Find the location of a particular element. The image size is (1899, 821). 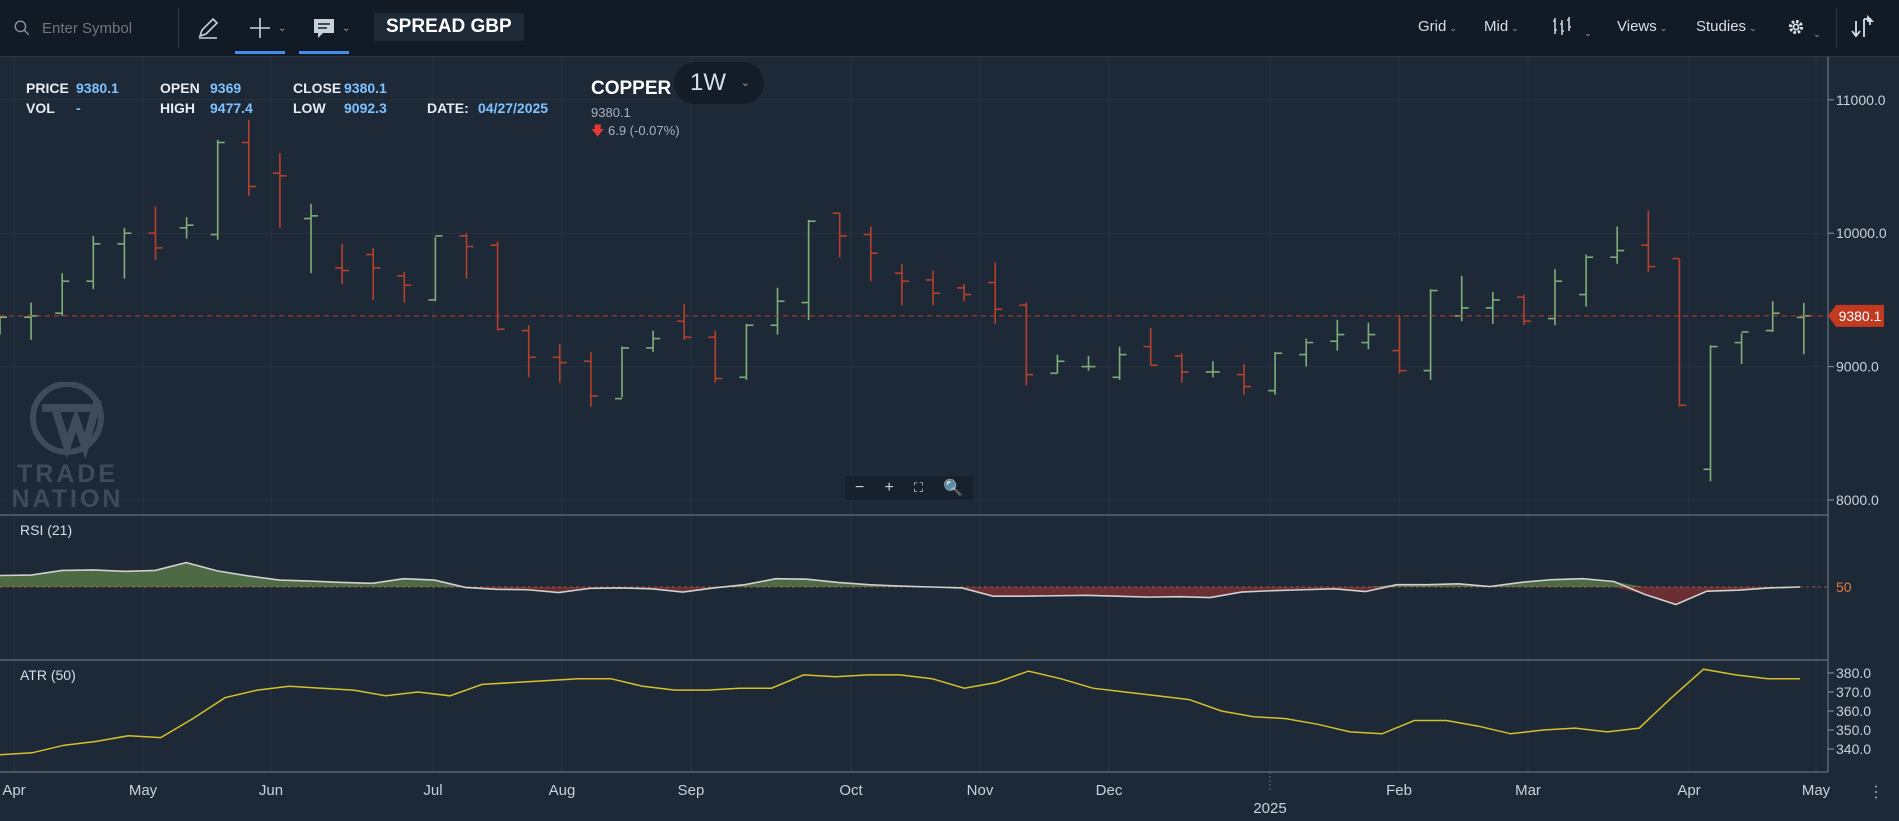

date-label: DATE: is located at coordinates (448, 108).